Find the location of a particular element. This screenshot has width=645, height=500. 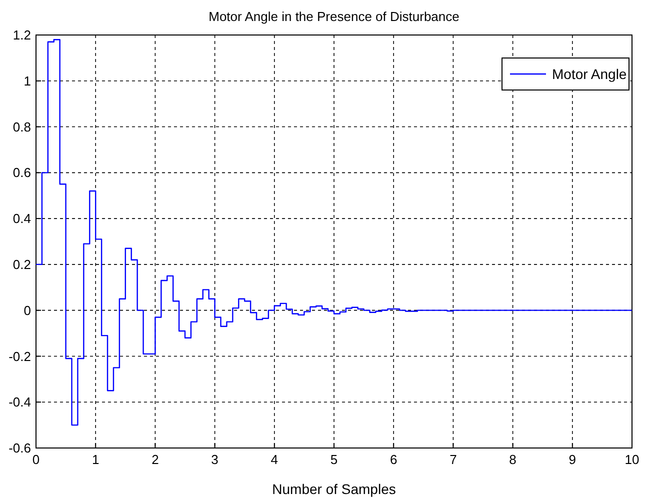

x-tick-label: 8 is located at coordinates (512, 459).